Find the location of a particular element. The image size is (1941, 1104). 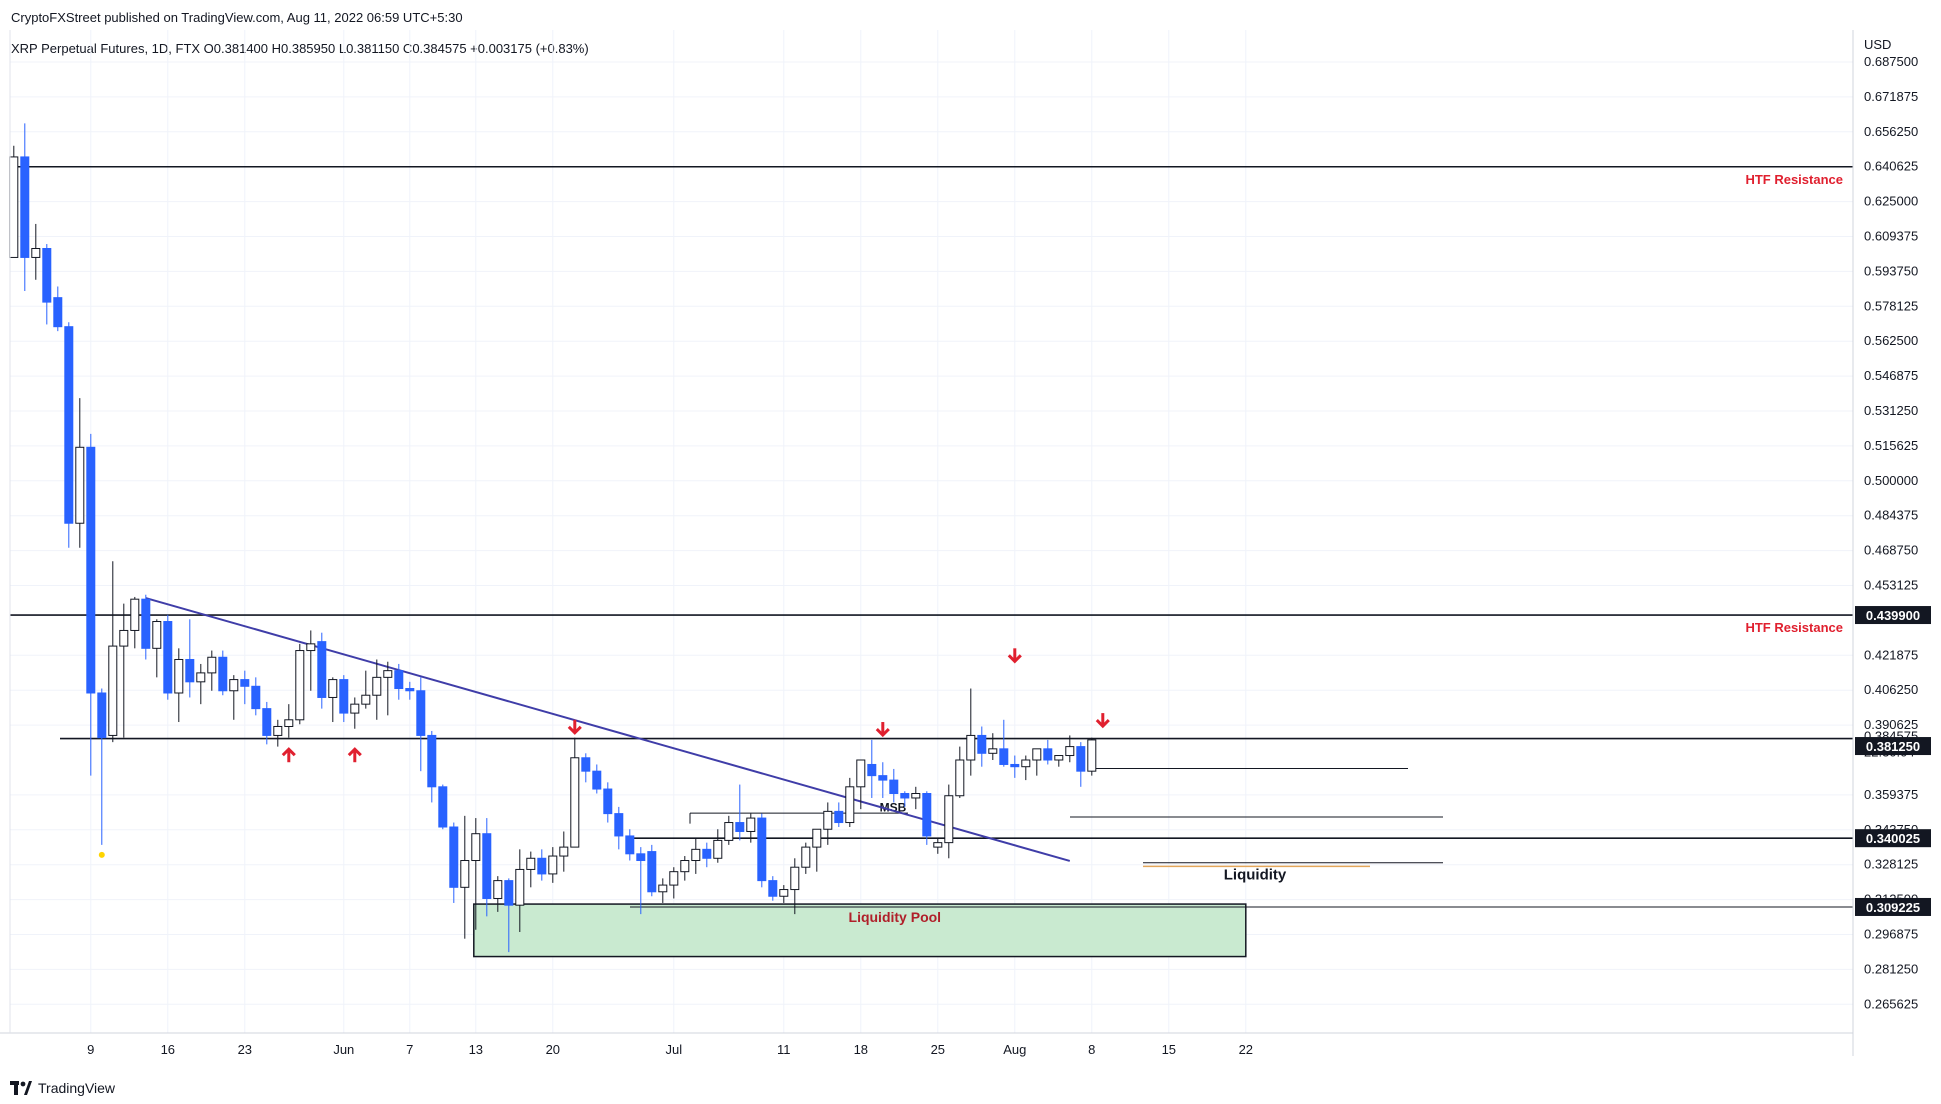

arrow-head is located at coordinates (574, 730).